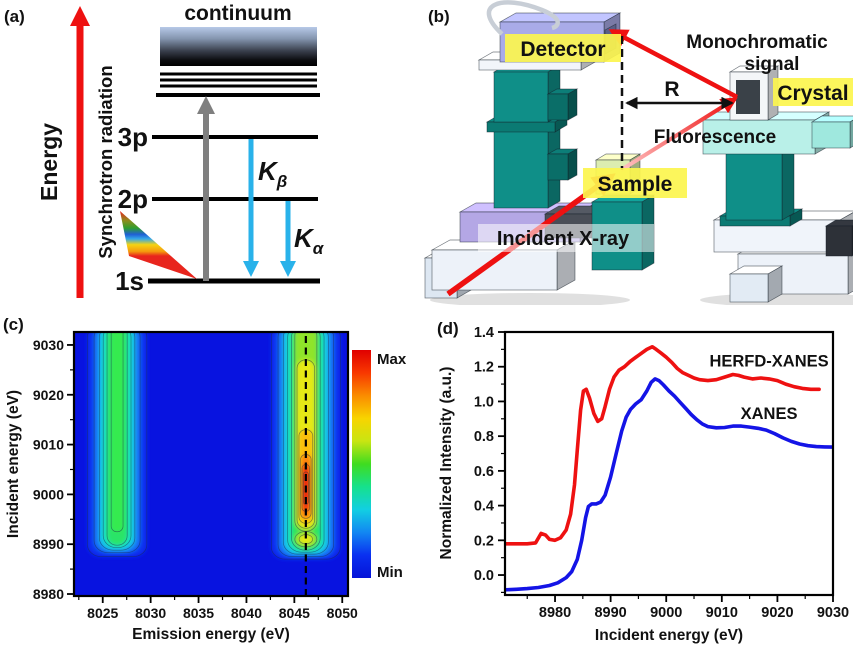 Image resolution: width=853 pixels, height=645 pixels. I want to click on x-tick-label: 8045, so click(294, 613).